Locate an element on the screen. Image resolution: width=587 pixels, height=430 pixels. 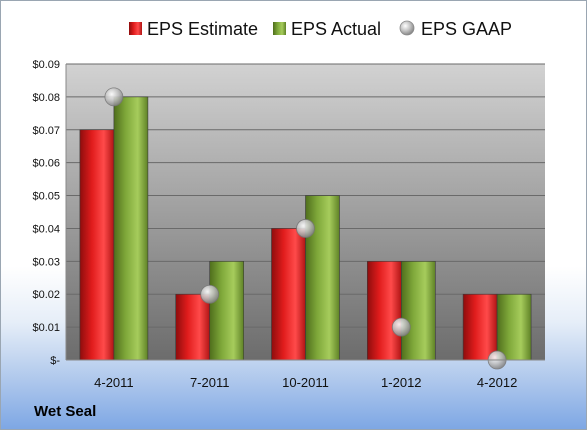
y-tick-label: $0.04 is located at coordinates (46, 229).